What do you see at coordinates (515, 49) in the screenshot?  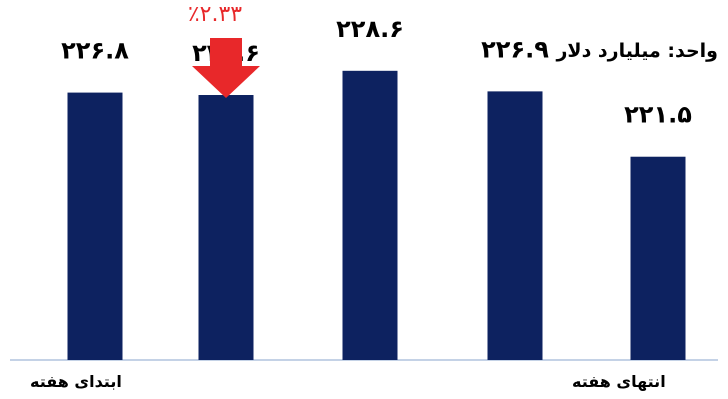 I see `value-label-4: ۲۲۶.۹` at bounding box center [515, 49].